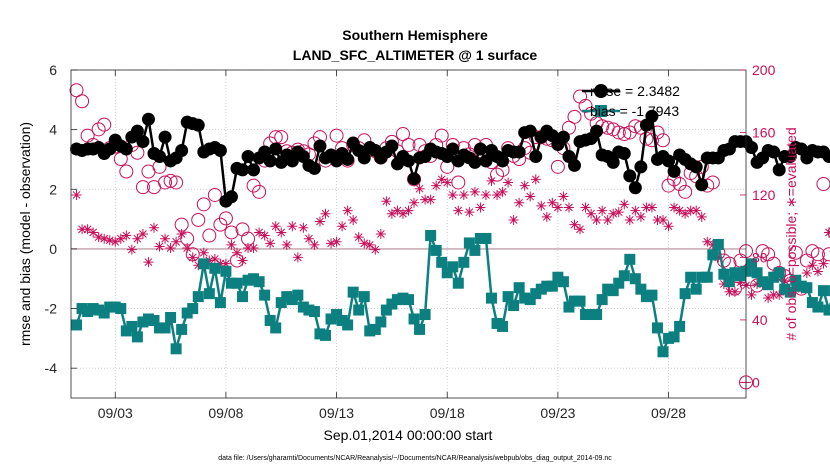 The height and width of the screenshot is (470, 830). I want to click on x-tick-label: 09/08, so click(225, 413).